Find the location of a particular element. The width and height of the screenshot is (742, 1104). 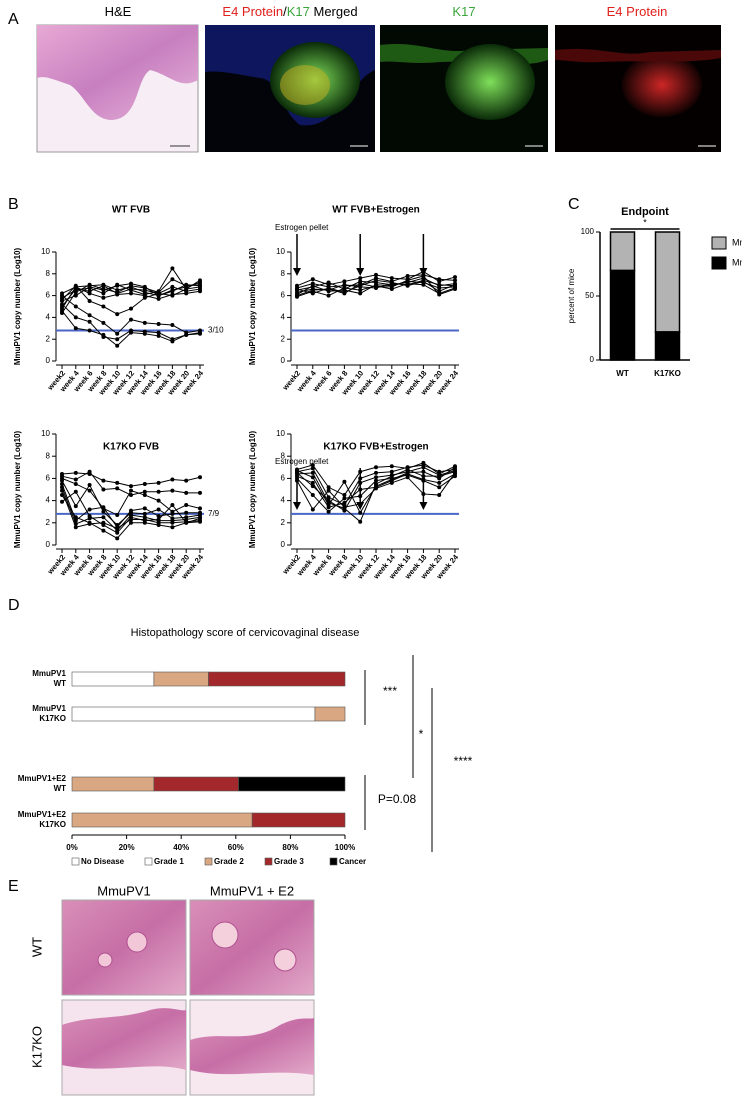

y-tick-label: 8 is located at coordinates (48, 273).